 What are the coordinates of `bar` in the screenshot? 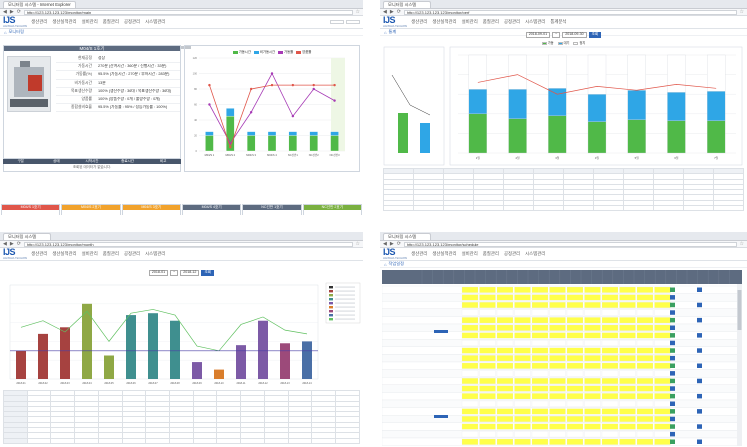 It's located at (251, 133).